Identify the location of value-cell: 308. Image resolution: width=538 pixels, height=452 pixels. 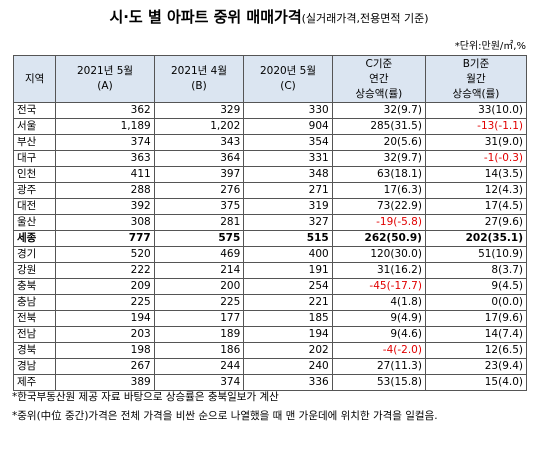
(105, 222).